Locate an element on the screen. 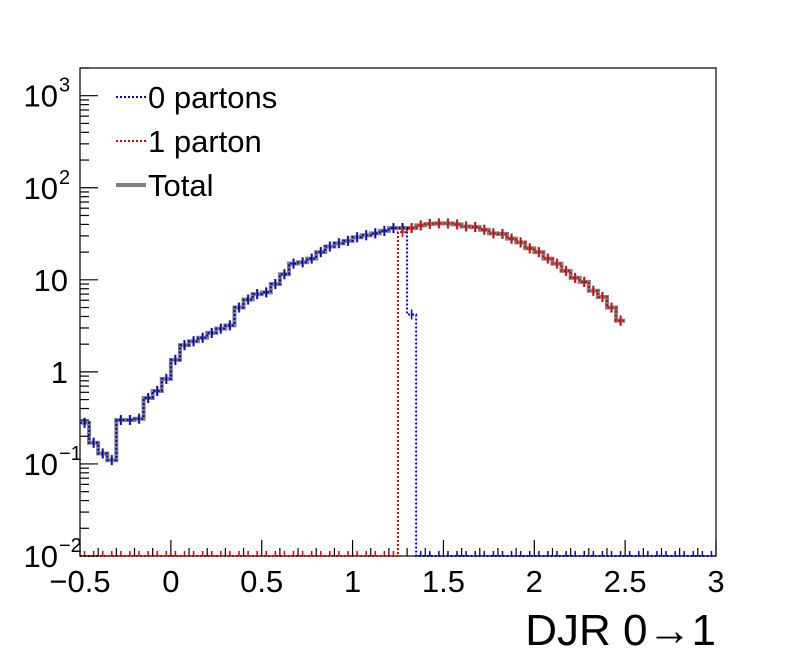 This screenshot has width=796, height=672. legend-label: Total is located at coordinates (180, 185).